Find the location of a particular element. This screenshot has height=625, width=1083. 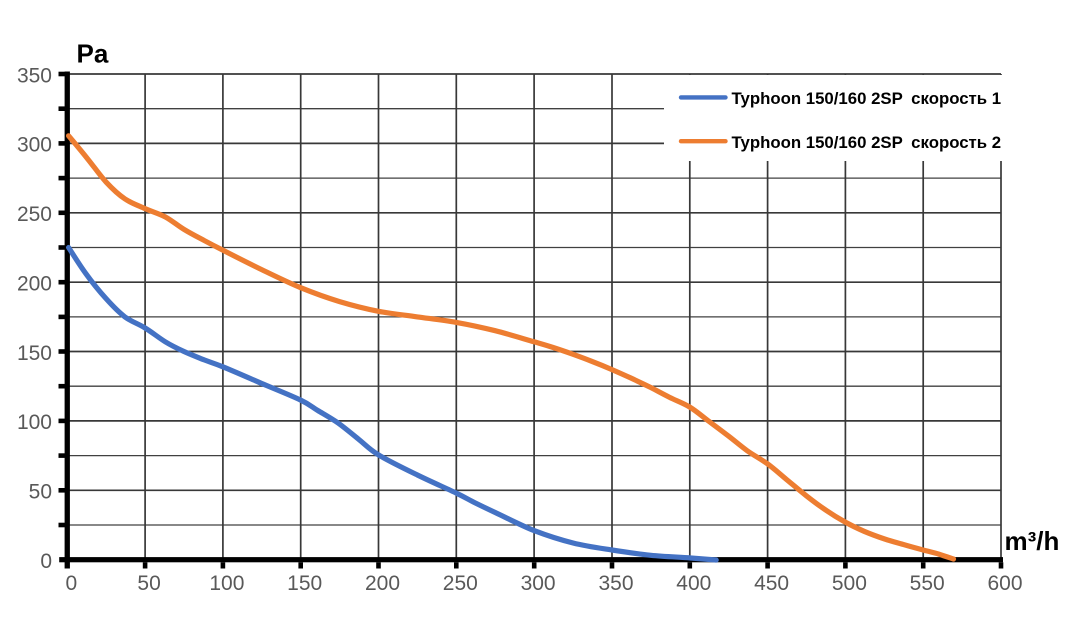

svg-text: Typhoon 150/160 2SP скорость 2 is located at coordinates (867, 142).